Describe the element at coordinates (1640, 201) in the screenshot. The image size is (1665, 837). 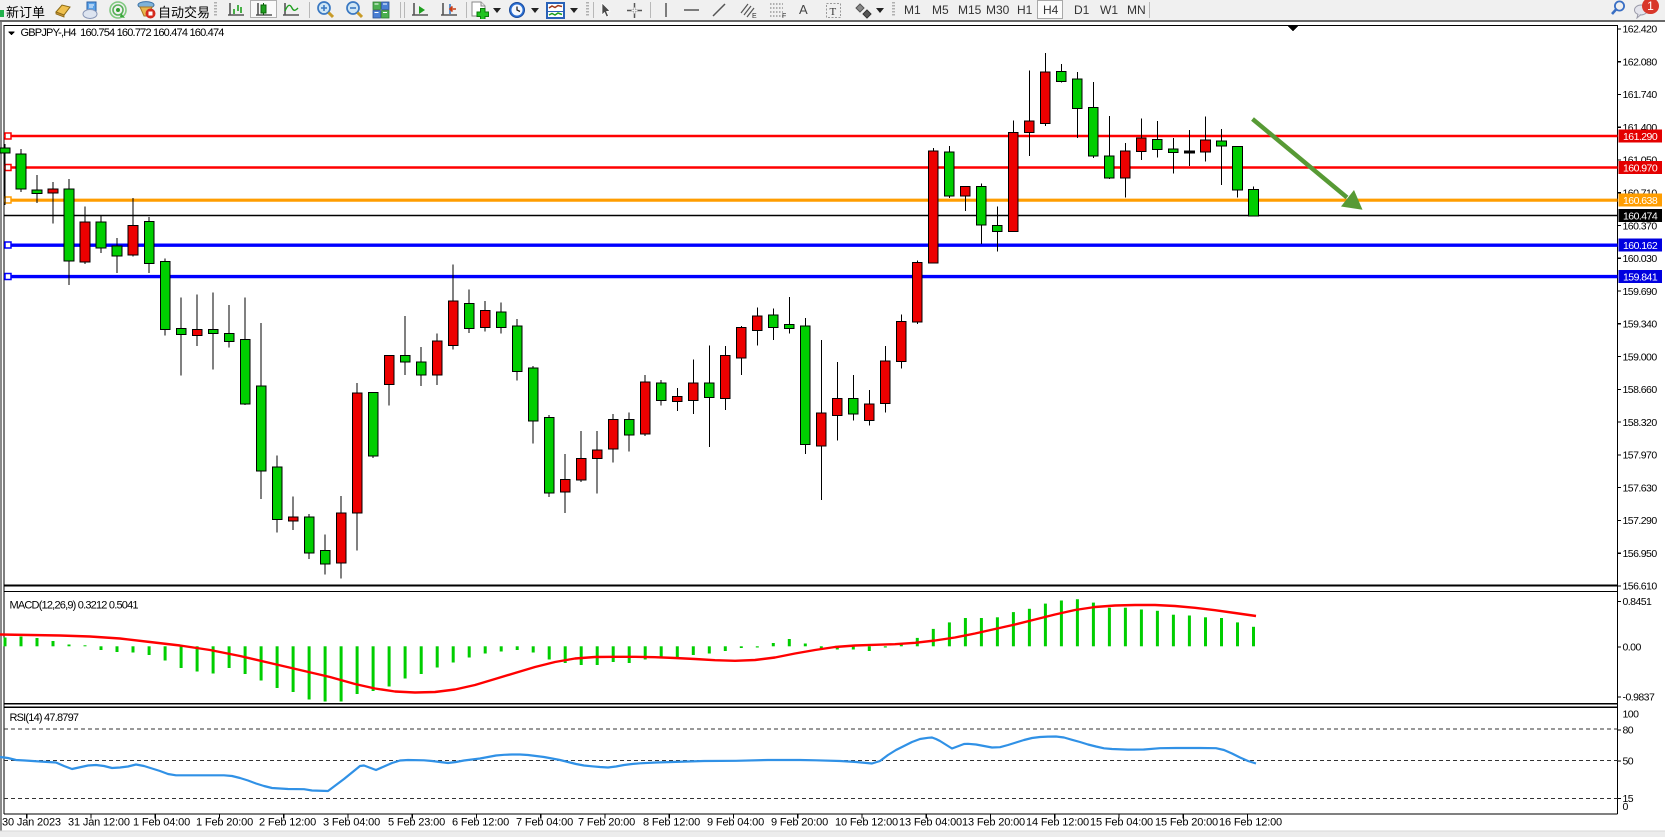
I see `svg-text: 160.638` at that location.